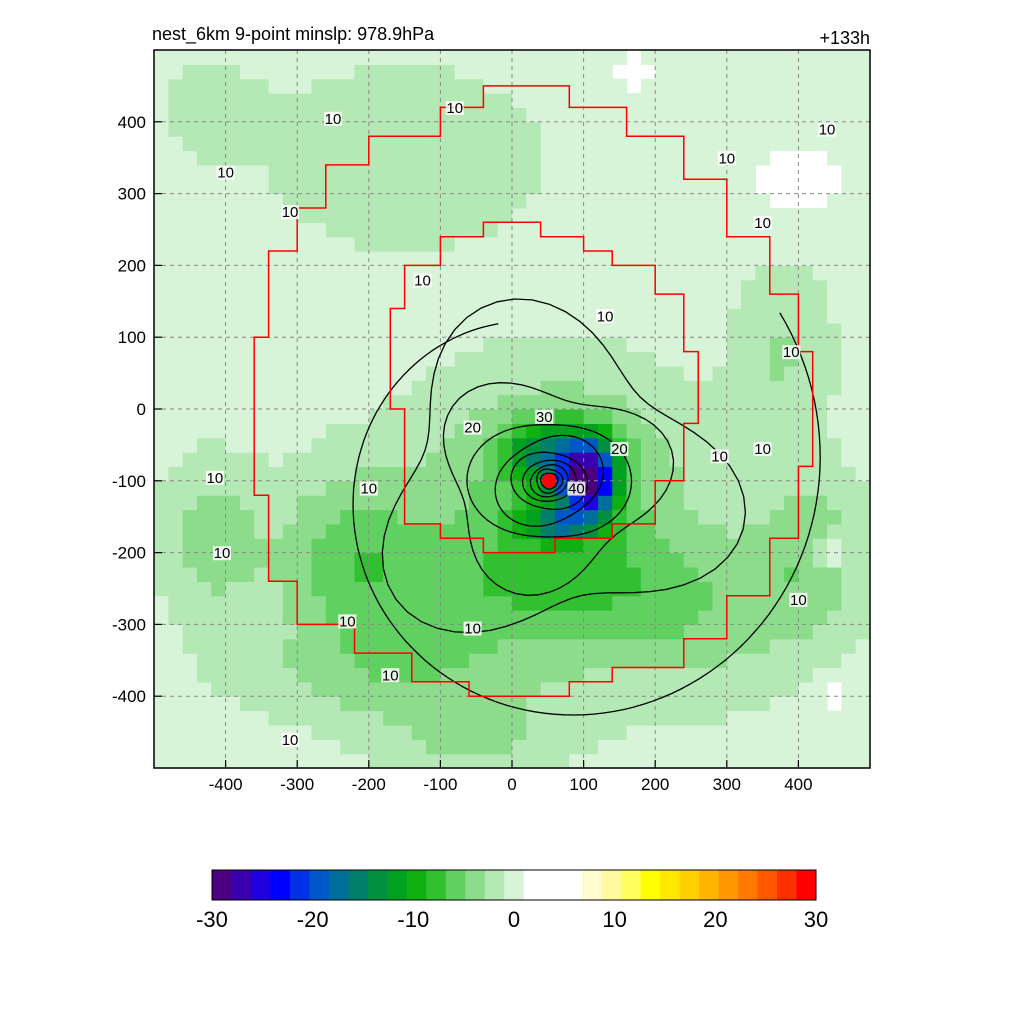 The image size is (1024, 1024). Describe the element at coordinates (297, 784) in the screenshot. I see `x-tick-label: -300` at that location.